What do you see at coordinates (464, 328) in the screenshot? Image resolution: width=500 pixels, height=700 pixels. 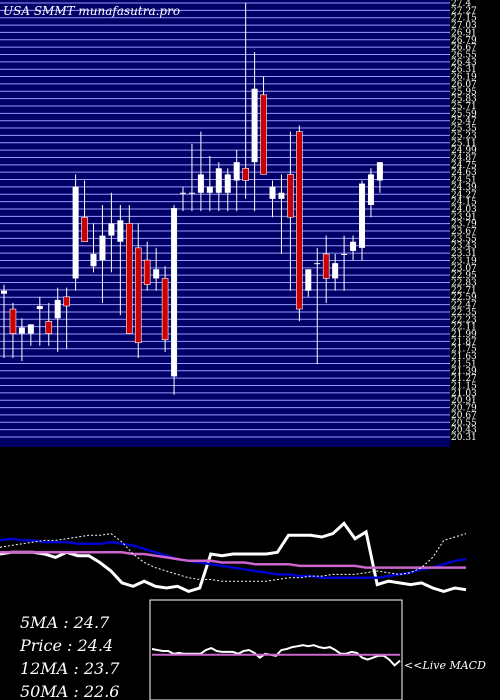 I see `price-tick-label: 22.11` at bounding box center [464, 328].